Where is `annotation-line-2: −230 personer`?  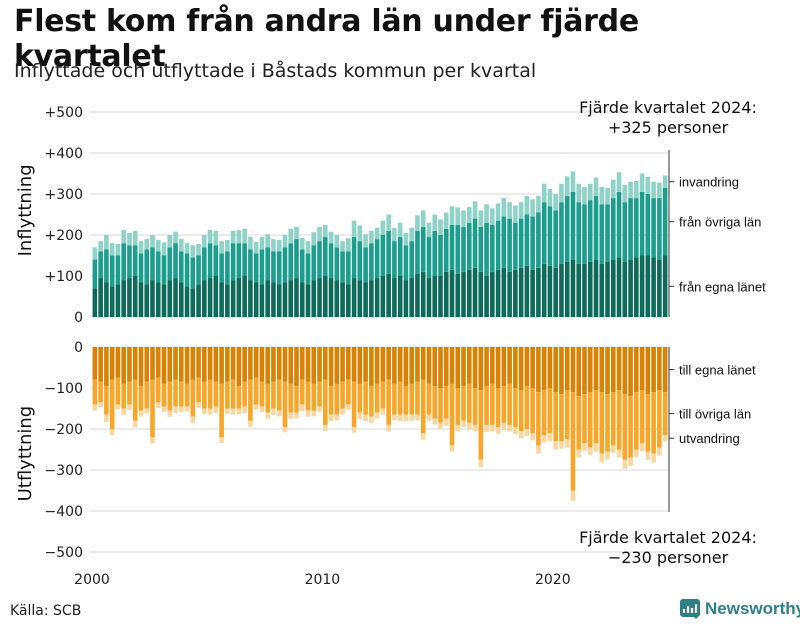
annotation-line-2: −230 personer is located at coordinates (668, 557).